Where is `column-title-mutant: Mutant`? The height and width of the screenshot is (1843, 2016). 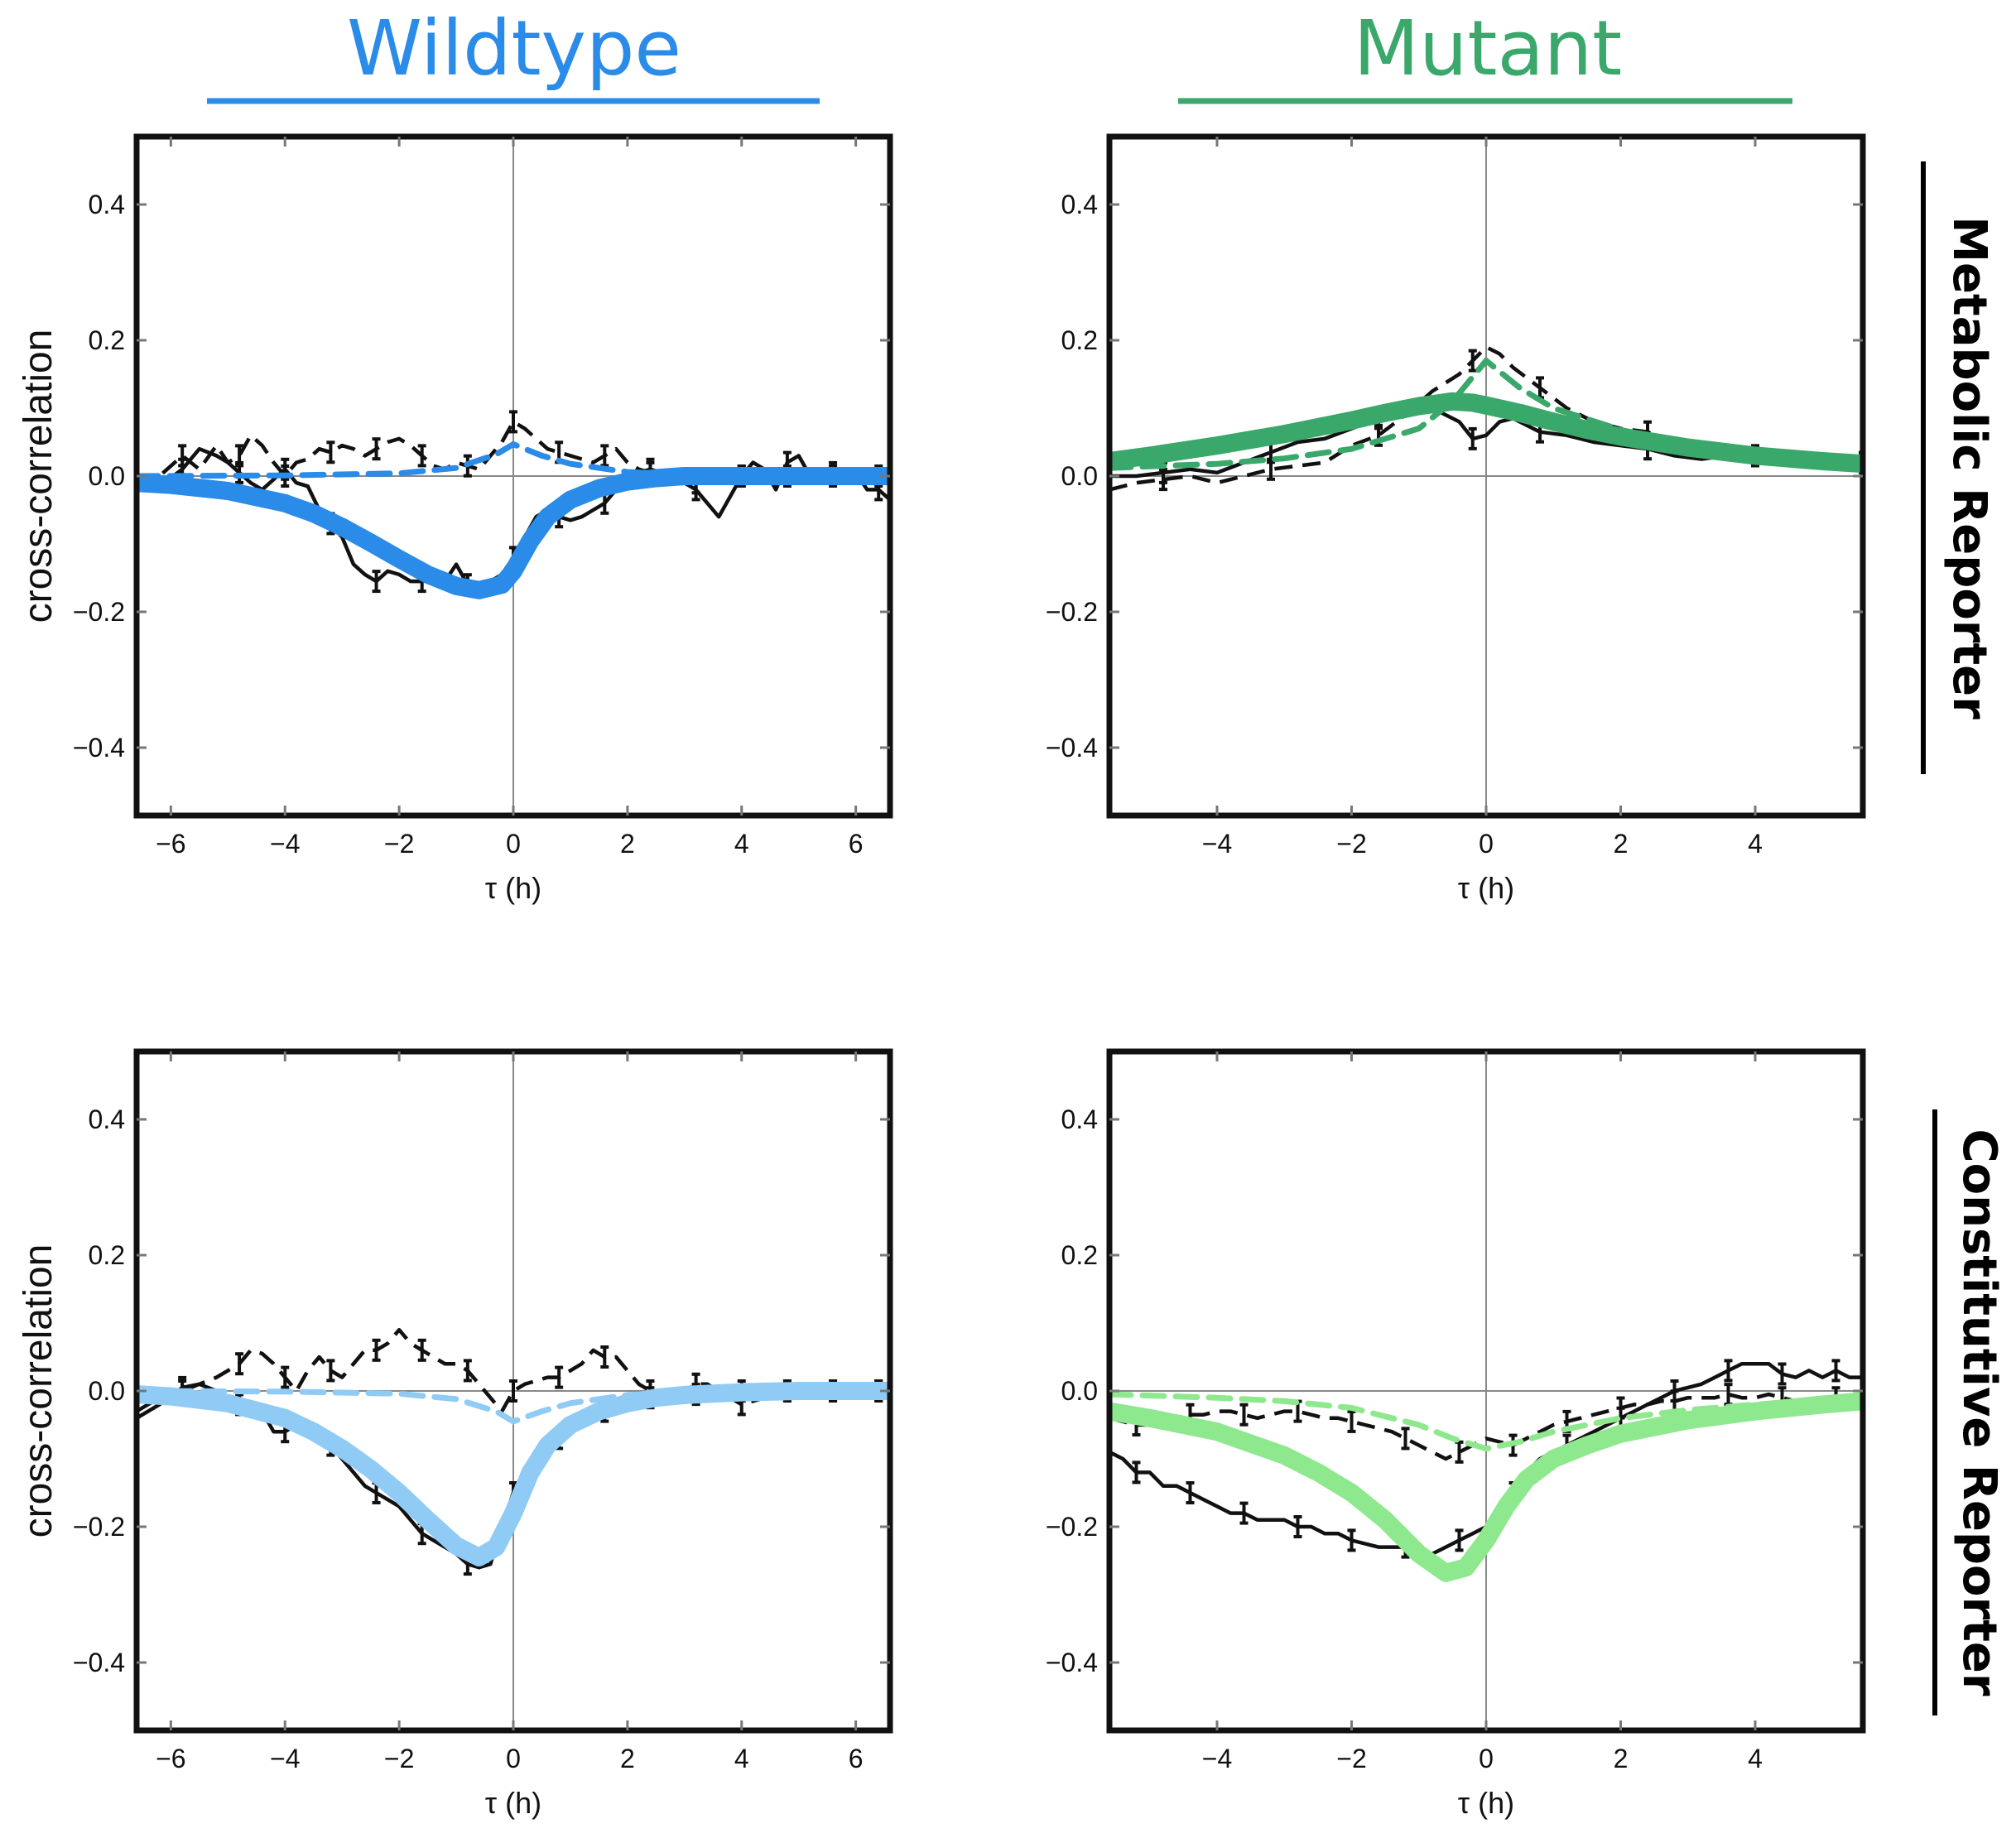
column-title-mutant: Mutant is located at coordinates (1488, 49).